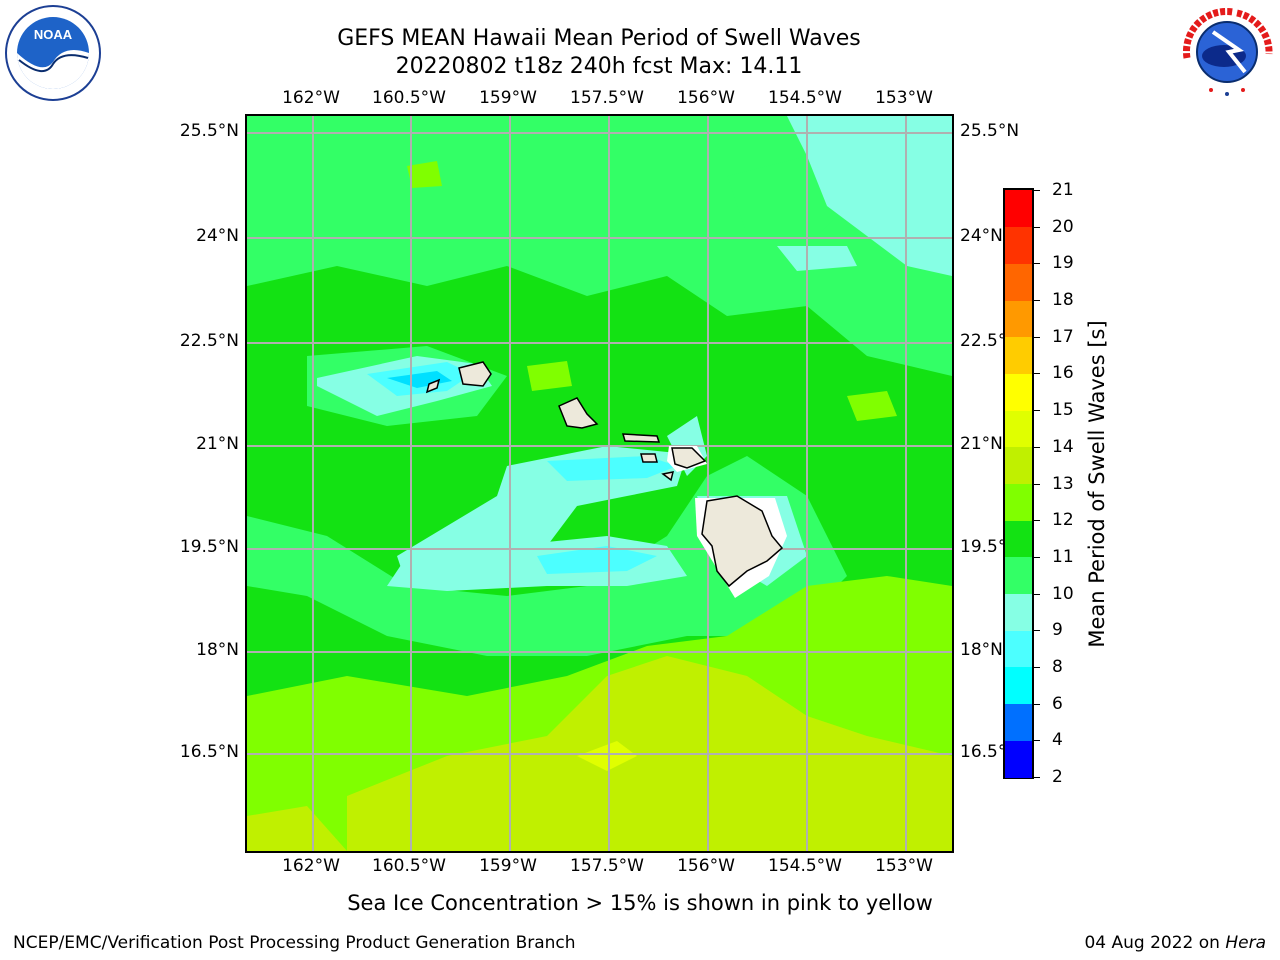  What do you see at coordinates (1057, 740) in the screenshot?
I see `colorbar-tick-label: 4` at bounding box center [1057, 740].